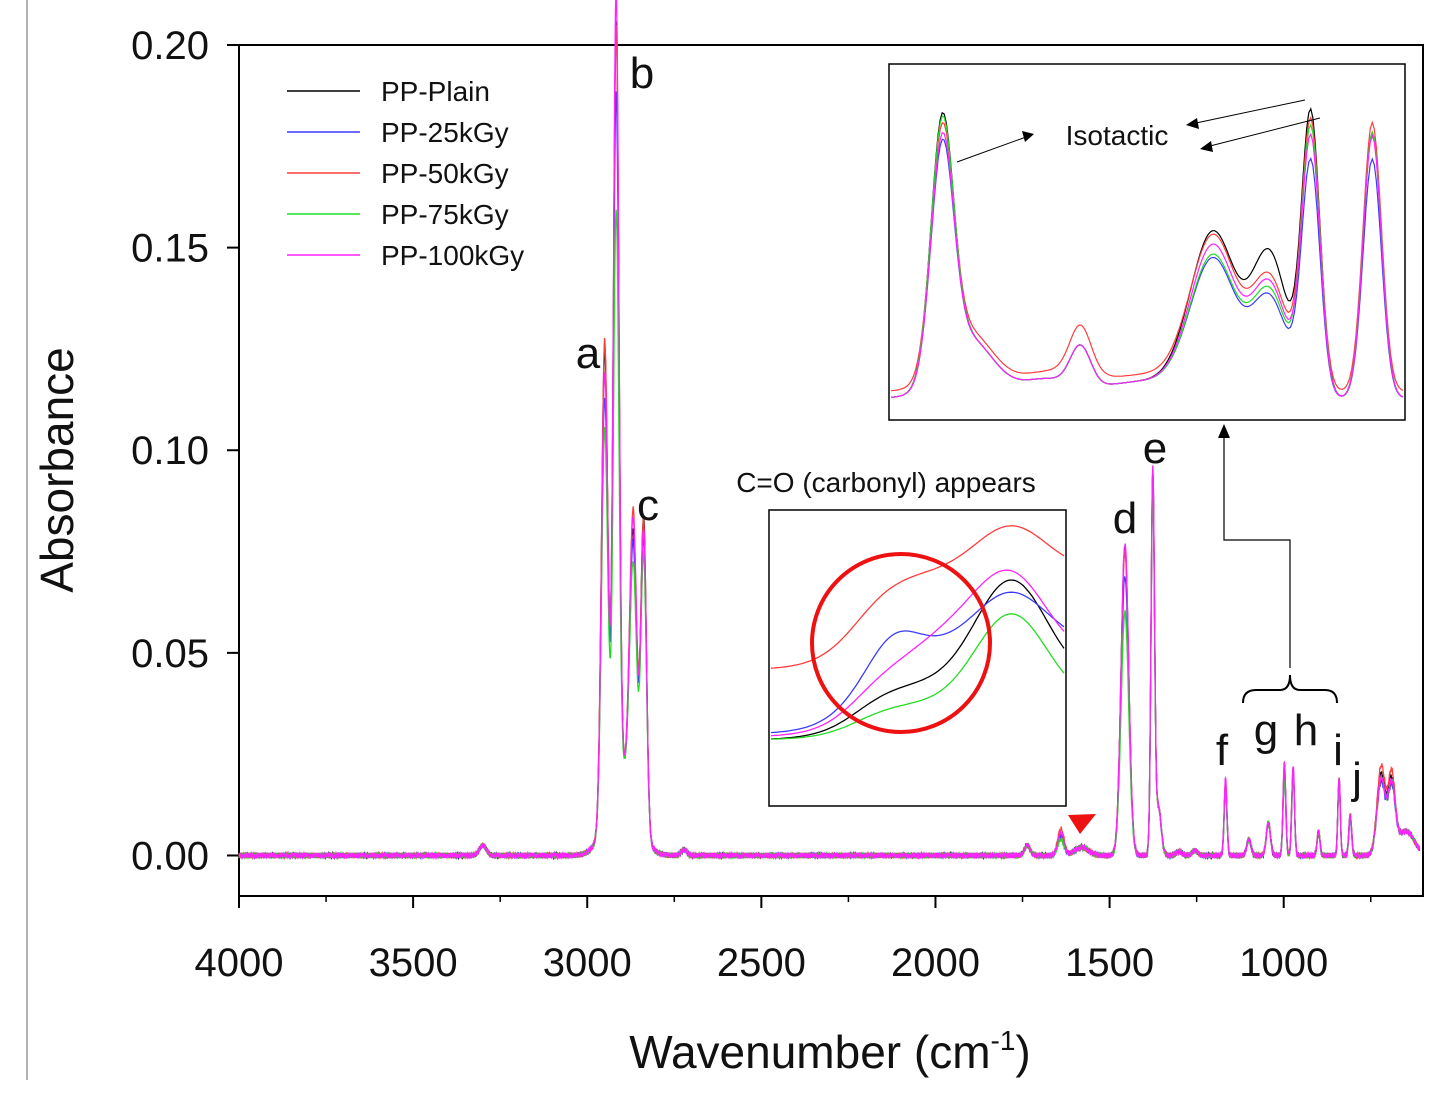 This screenshot has height=1102, width=1445. I want to click on x-axis-title-superscript: -1, so click(1003, 1040).